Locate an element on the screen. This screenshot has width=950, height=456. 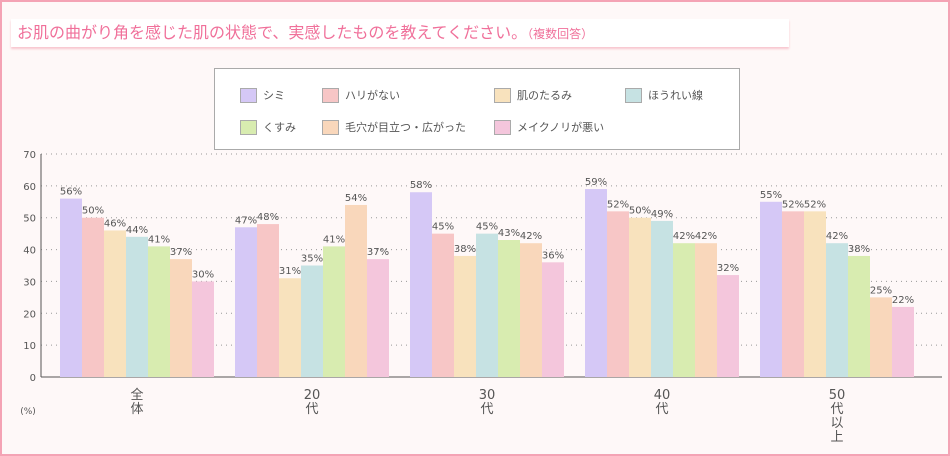
data-label: 48% is located at coordinates (268, 217).